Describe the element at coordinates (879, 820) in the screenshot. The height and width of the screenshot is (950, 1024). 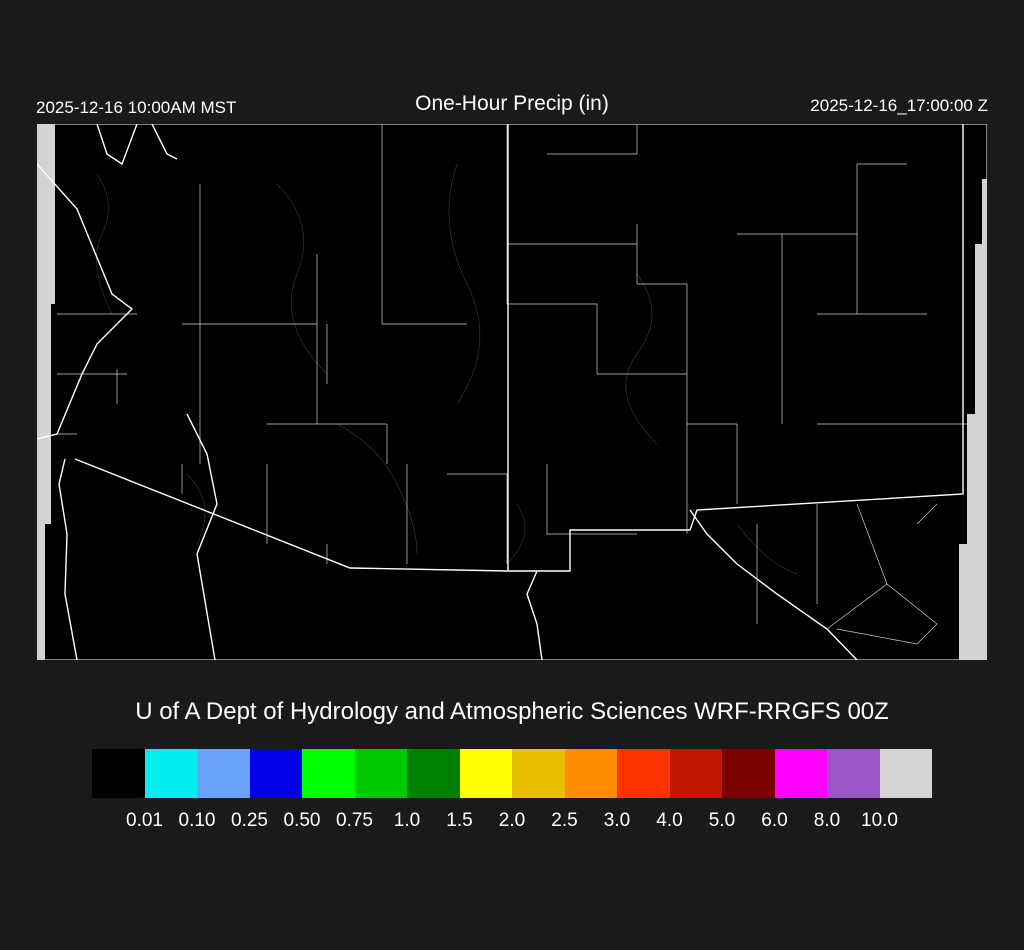
I see `colorbar-label: 10.0` at that location.